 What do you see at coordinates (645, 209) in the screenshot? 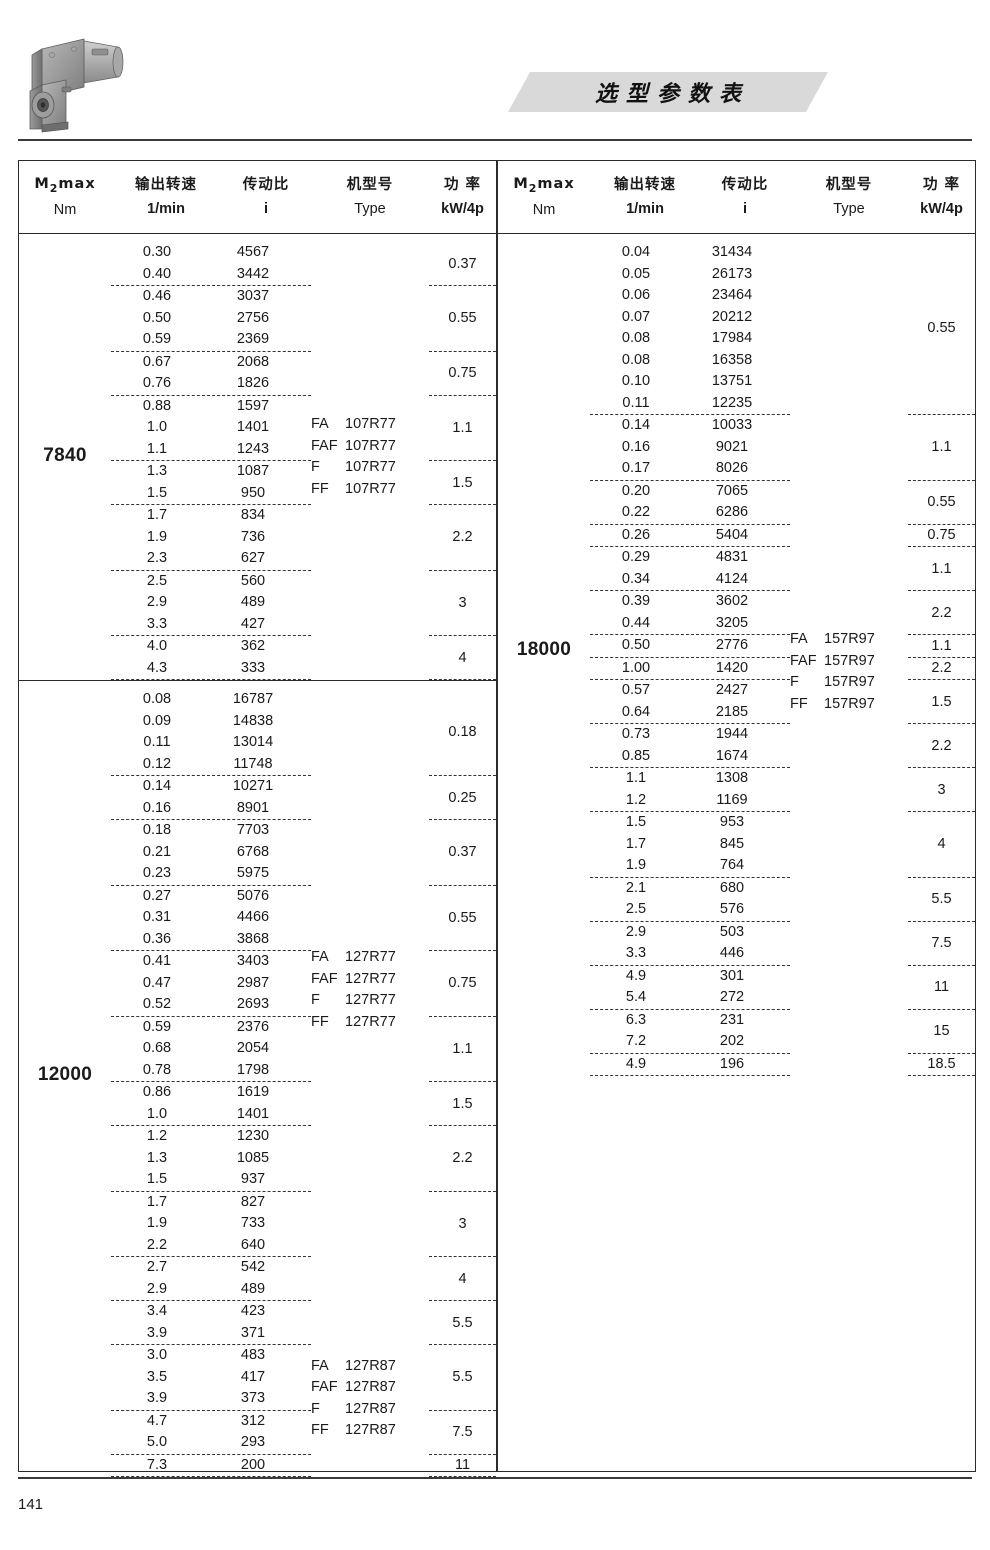
I see `column-header-speed-en: 1/min` at bounding box center [645, 209].